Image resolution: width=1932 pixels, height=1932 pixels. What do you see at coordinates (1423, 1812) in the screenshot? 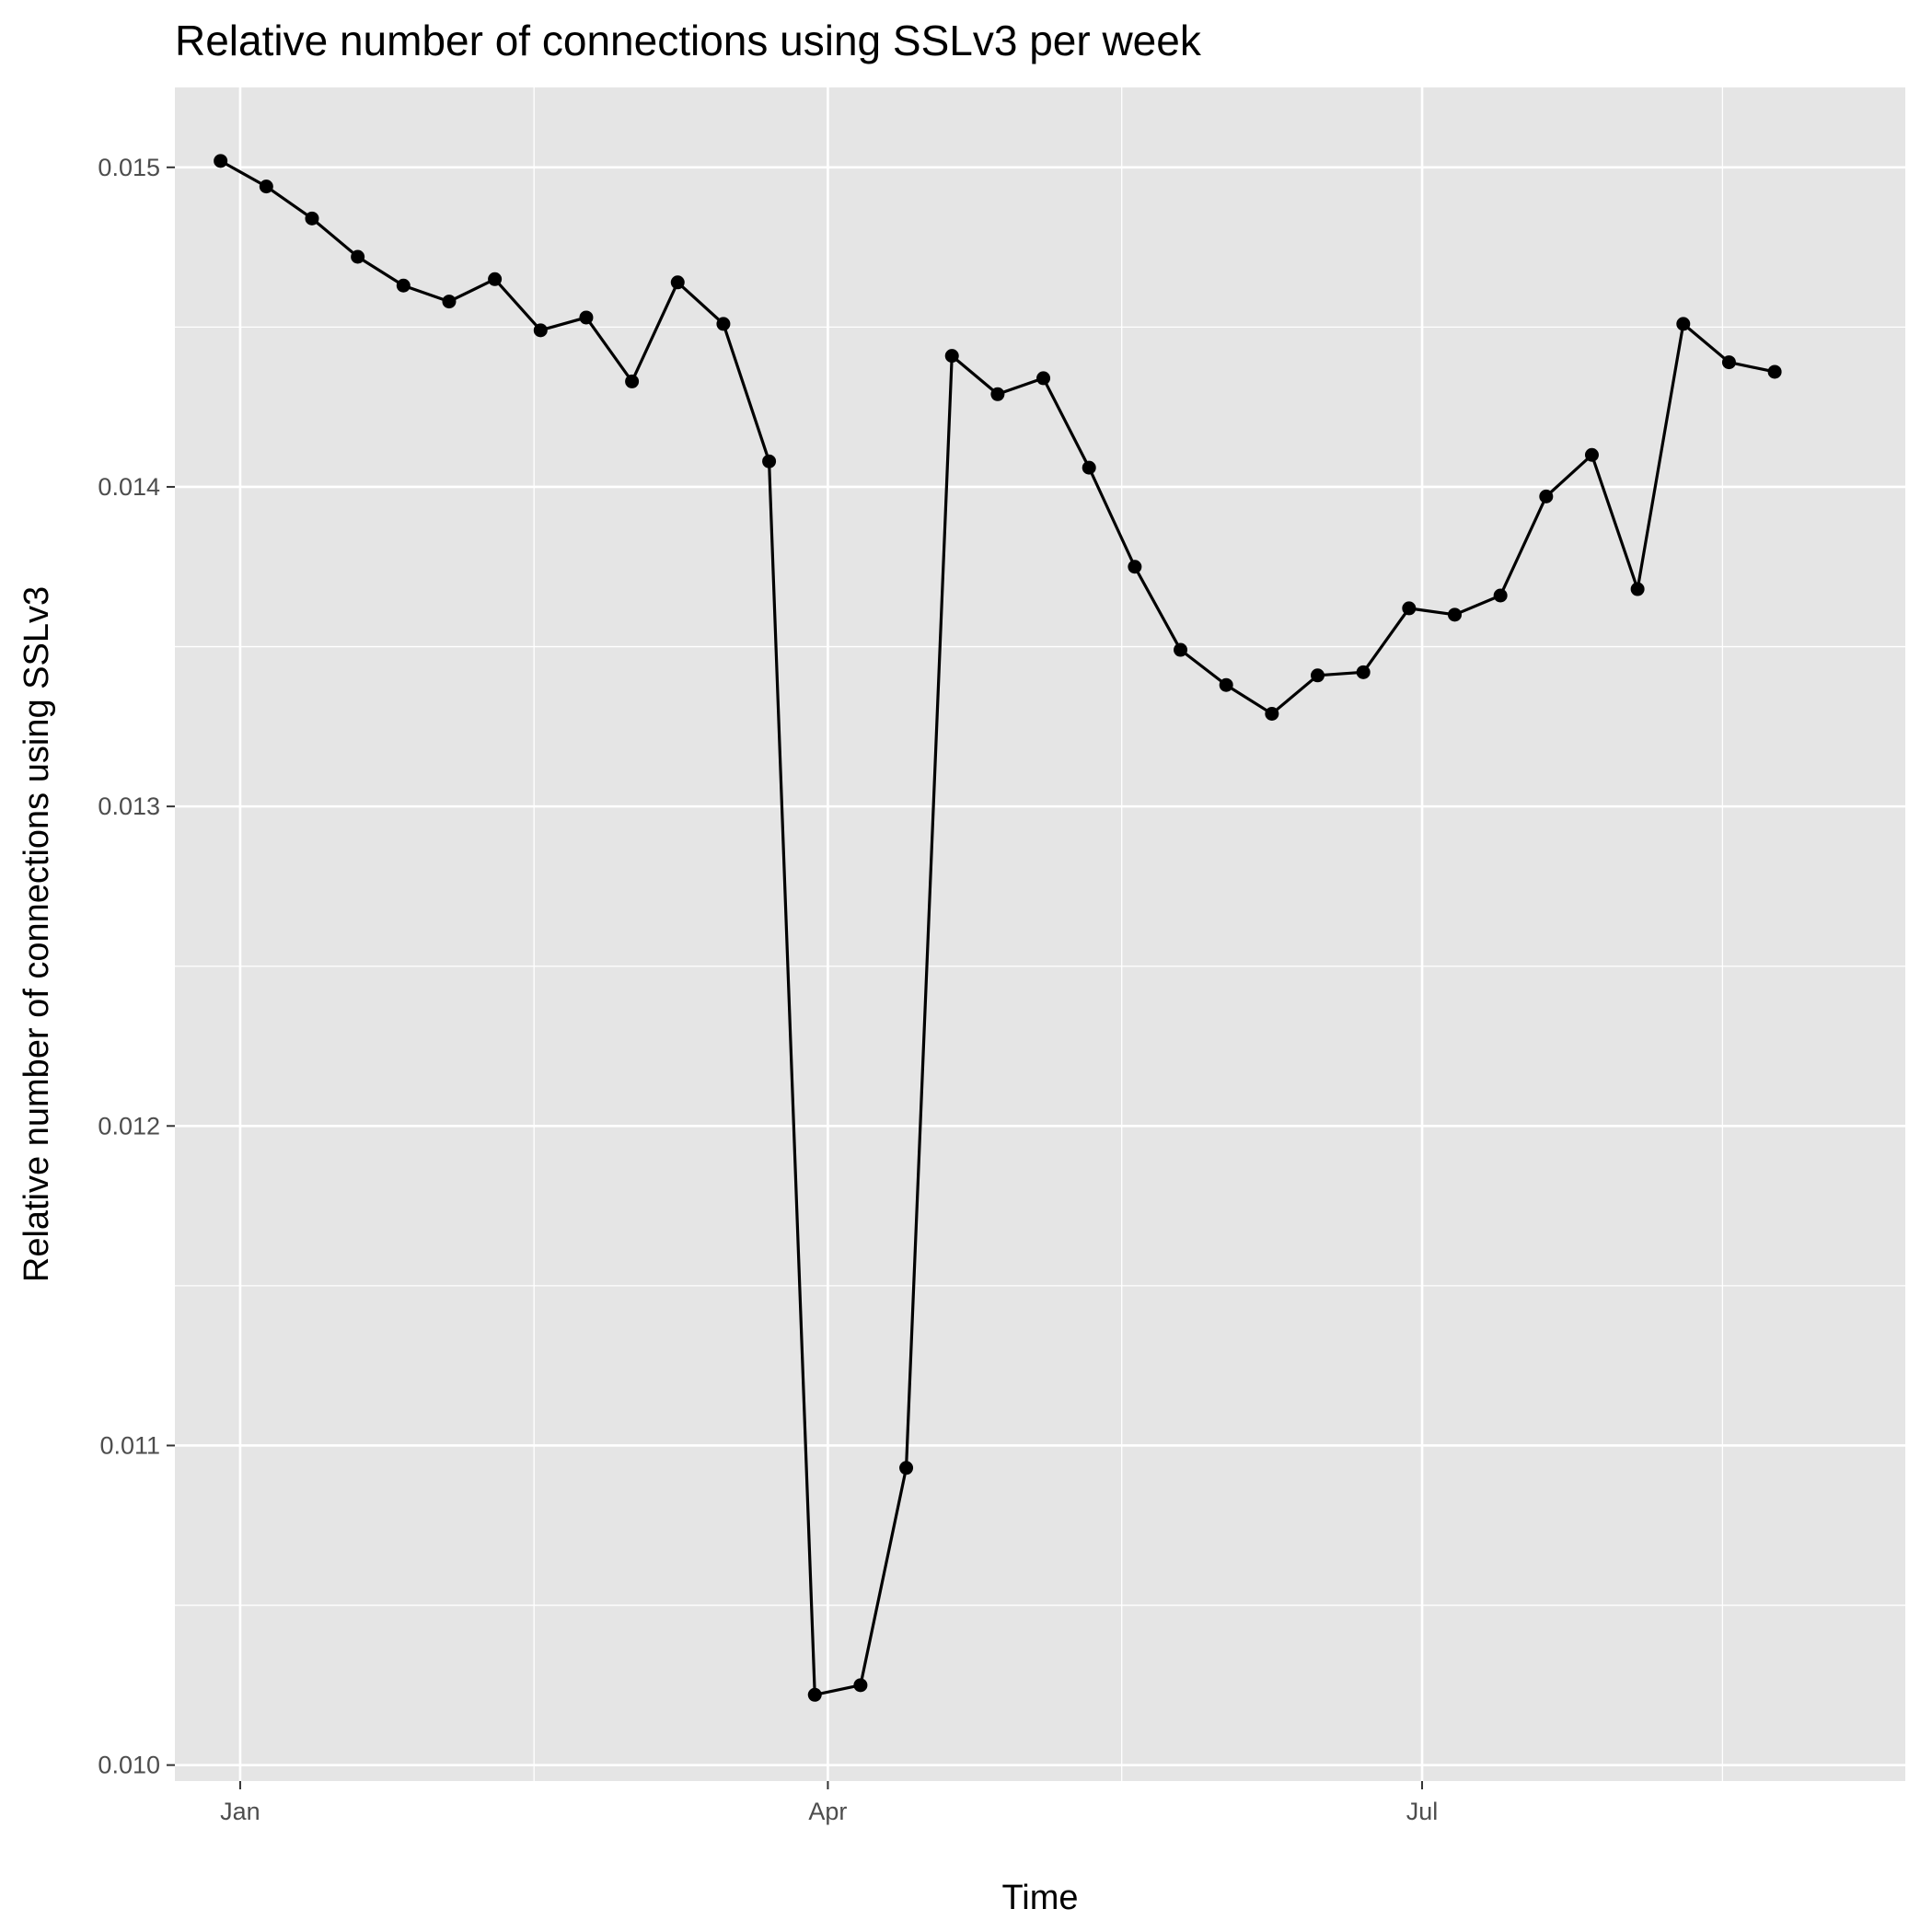
I see `x-tick-label: Jul` at bounding box center [1423, 1812].